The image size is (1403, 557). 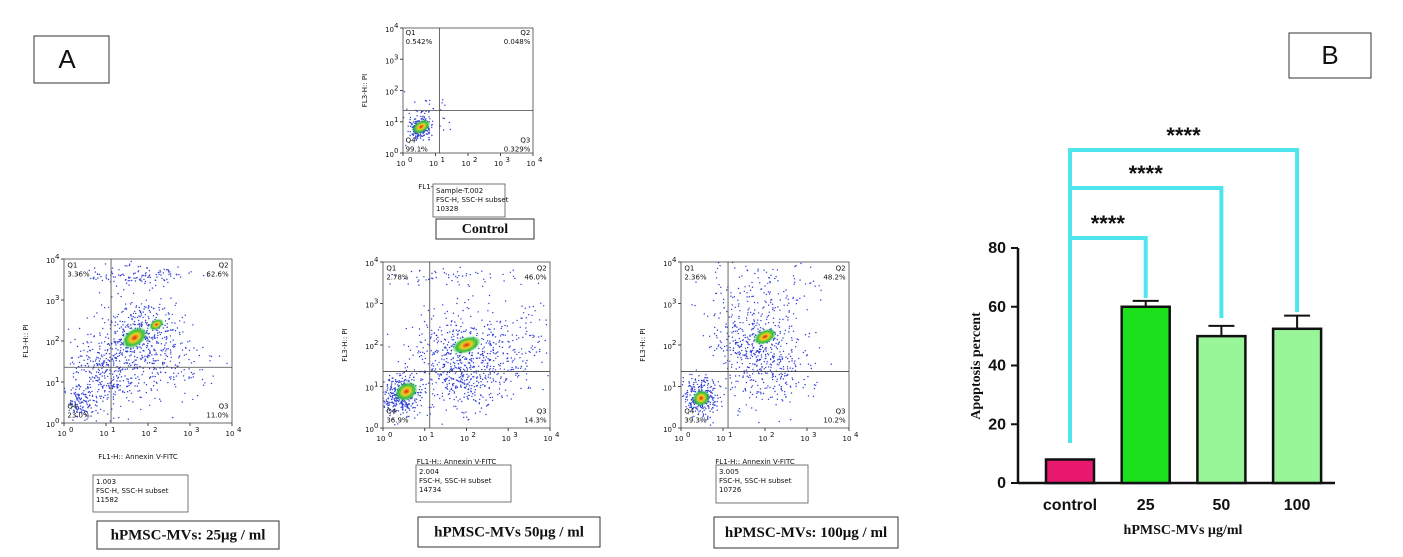 What do you see at coordinates (217, 275) in the screenshot?
I see `quadrant-percent: 62.6%` at bounding box center [217, 275].